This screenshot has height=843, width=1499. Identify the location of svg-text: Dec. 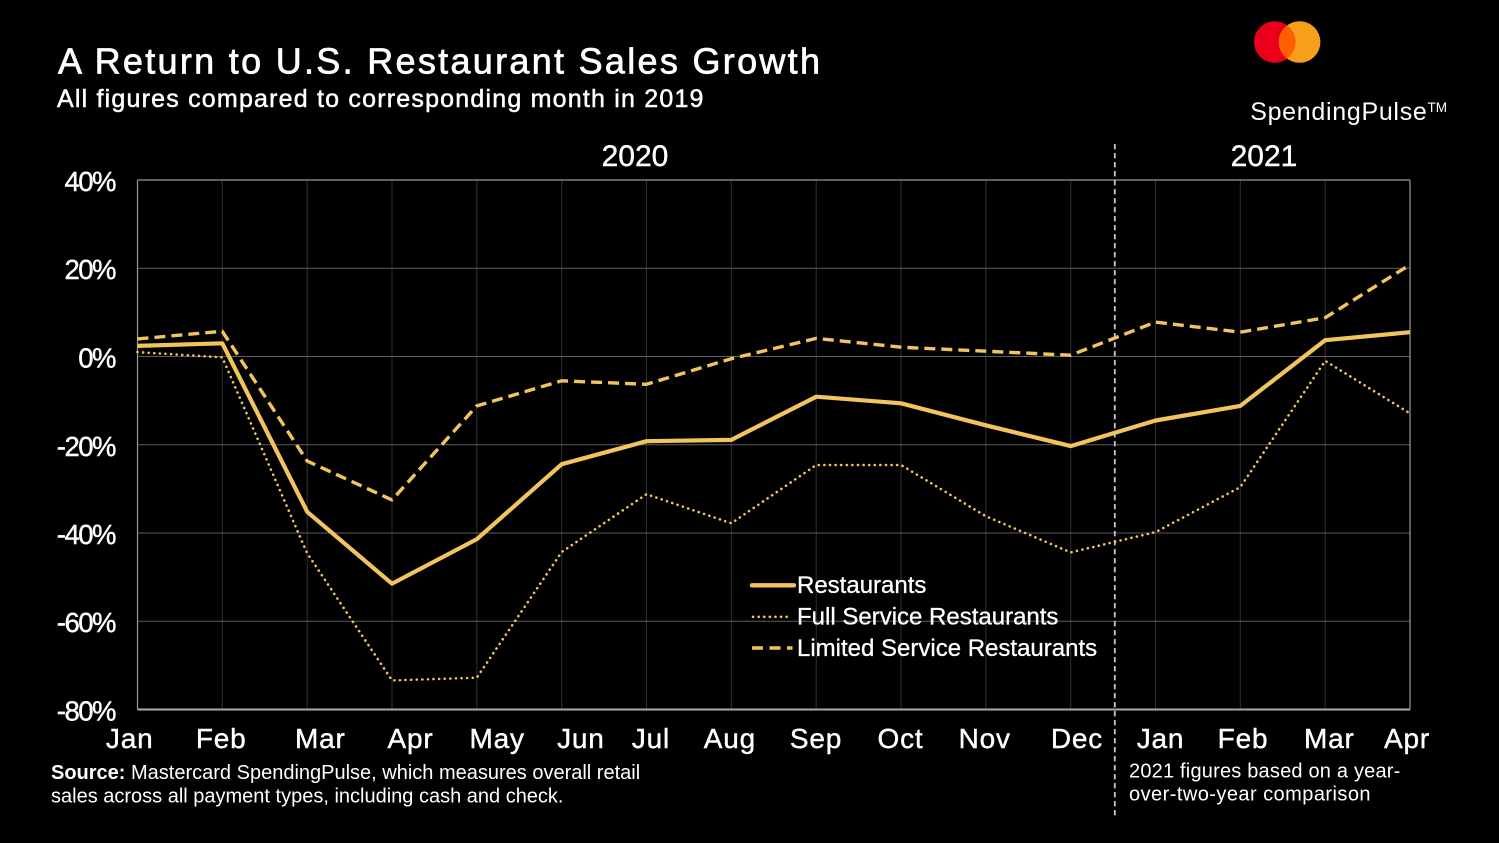
(1077, 738).